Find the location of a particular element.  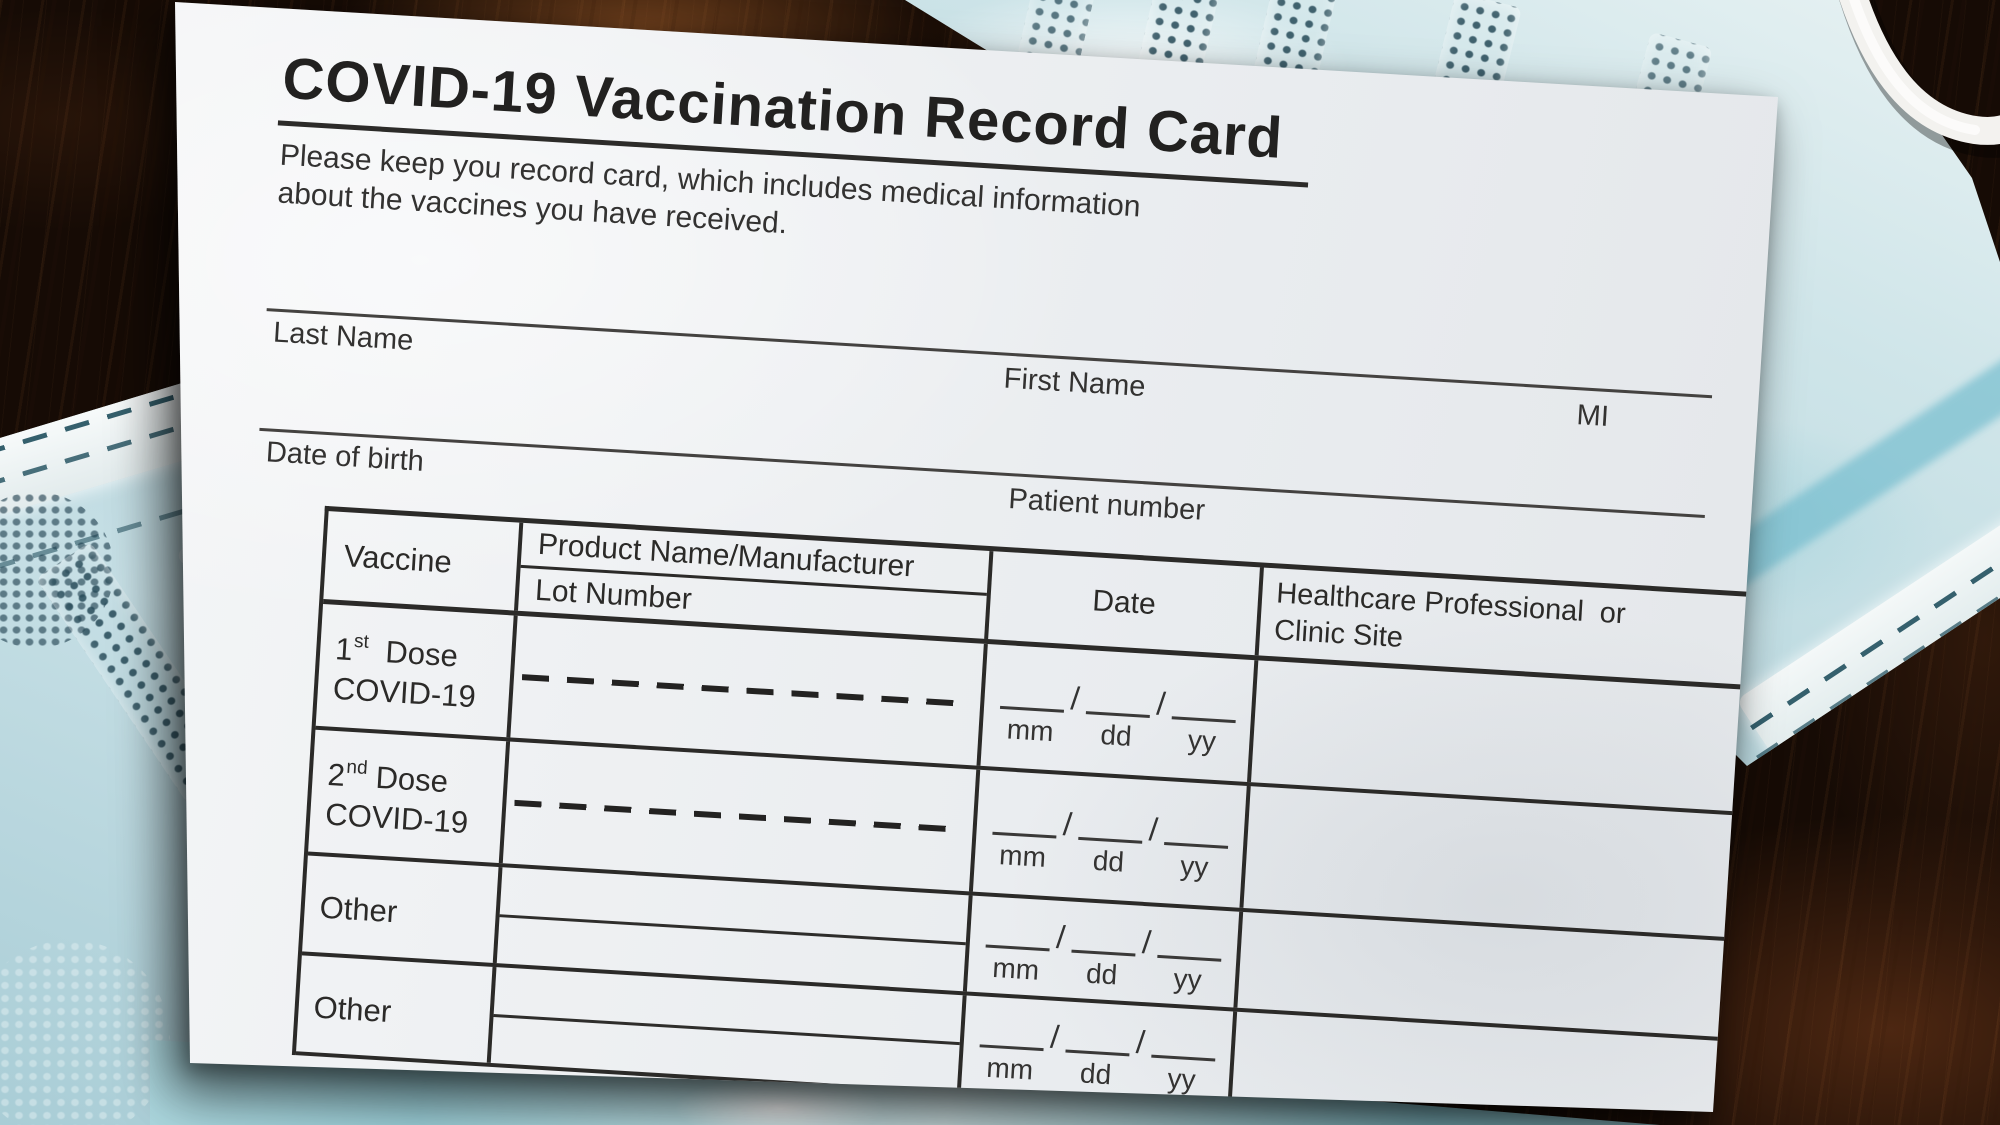

row-label-cell: 1st Dose COVID-19 is located at coordinates (416, 670).